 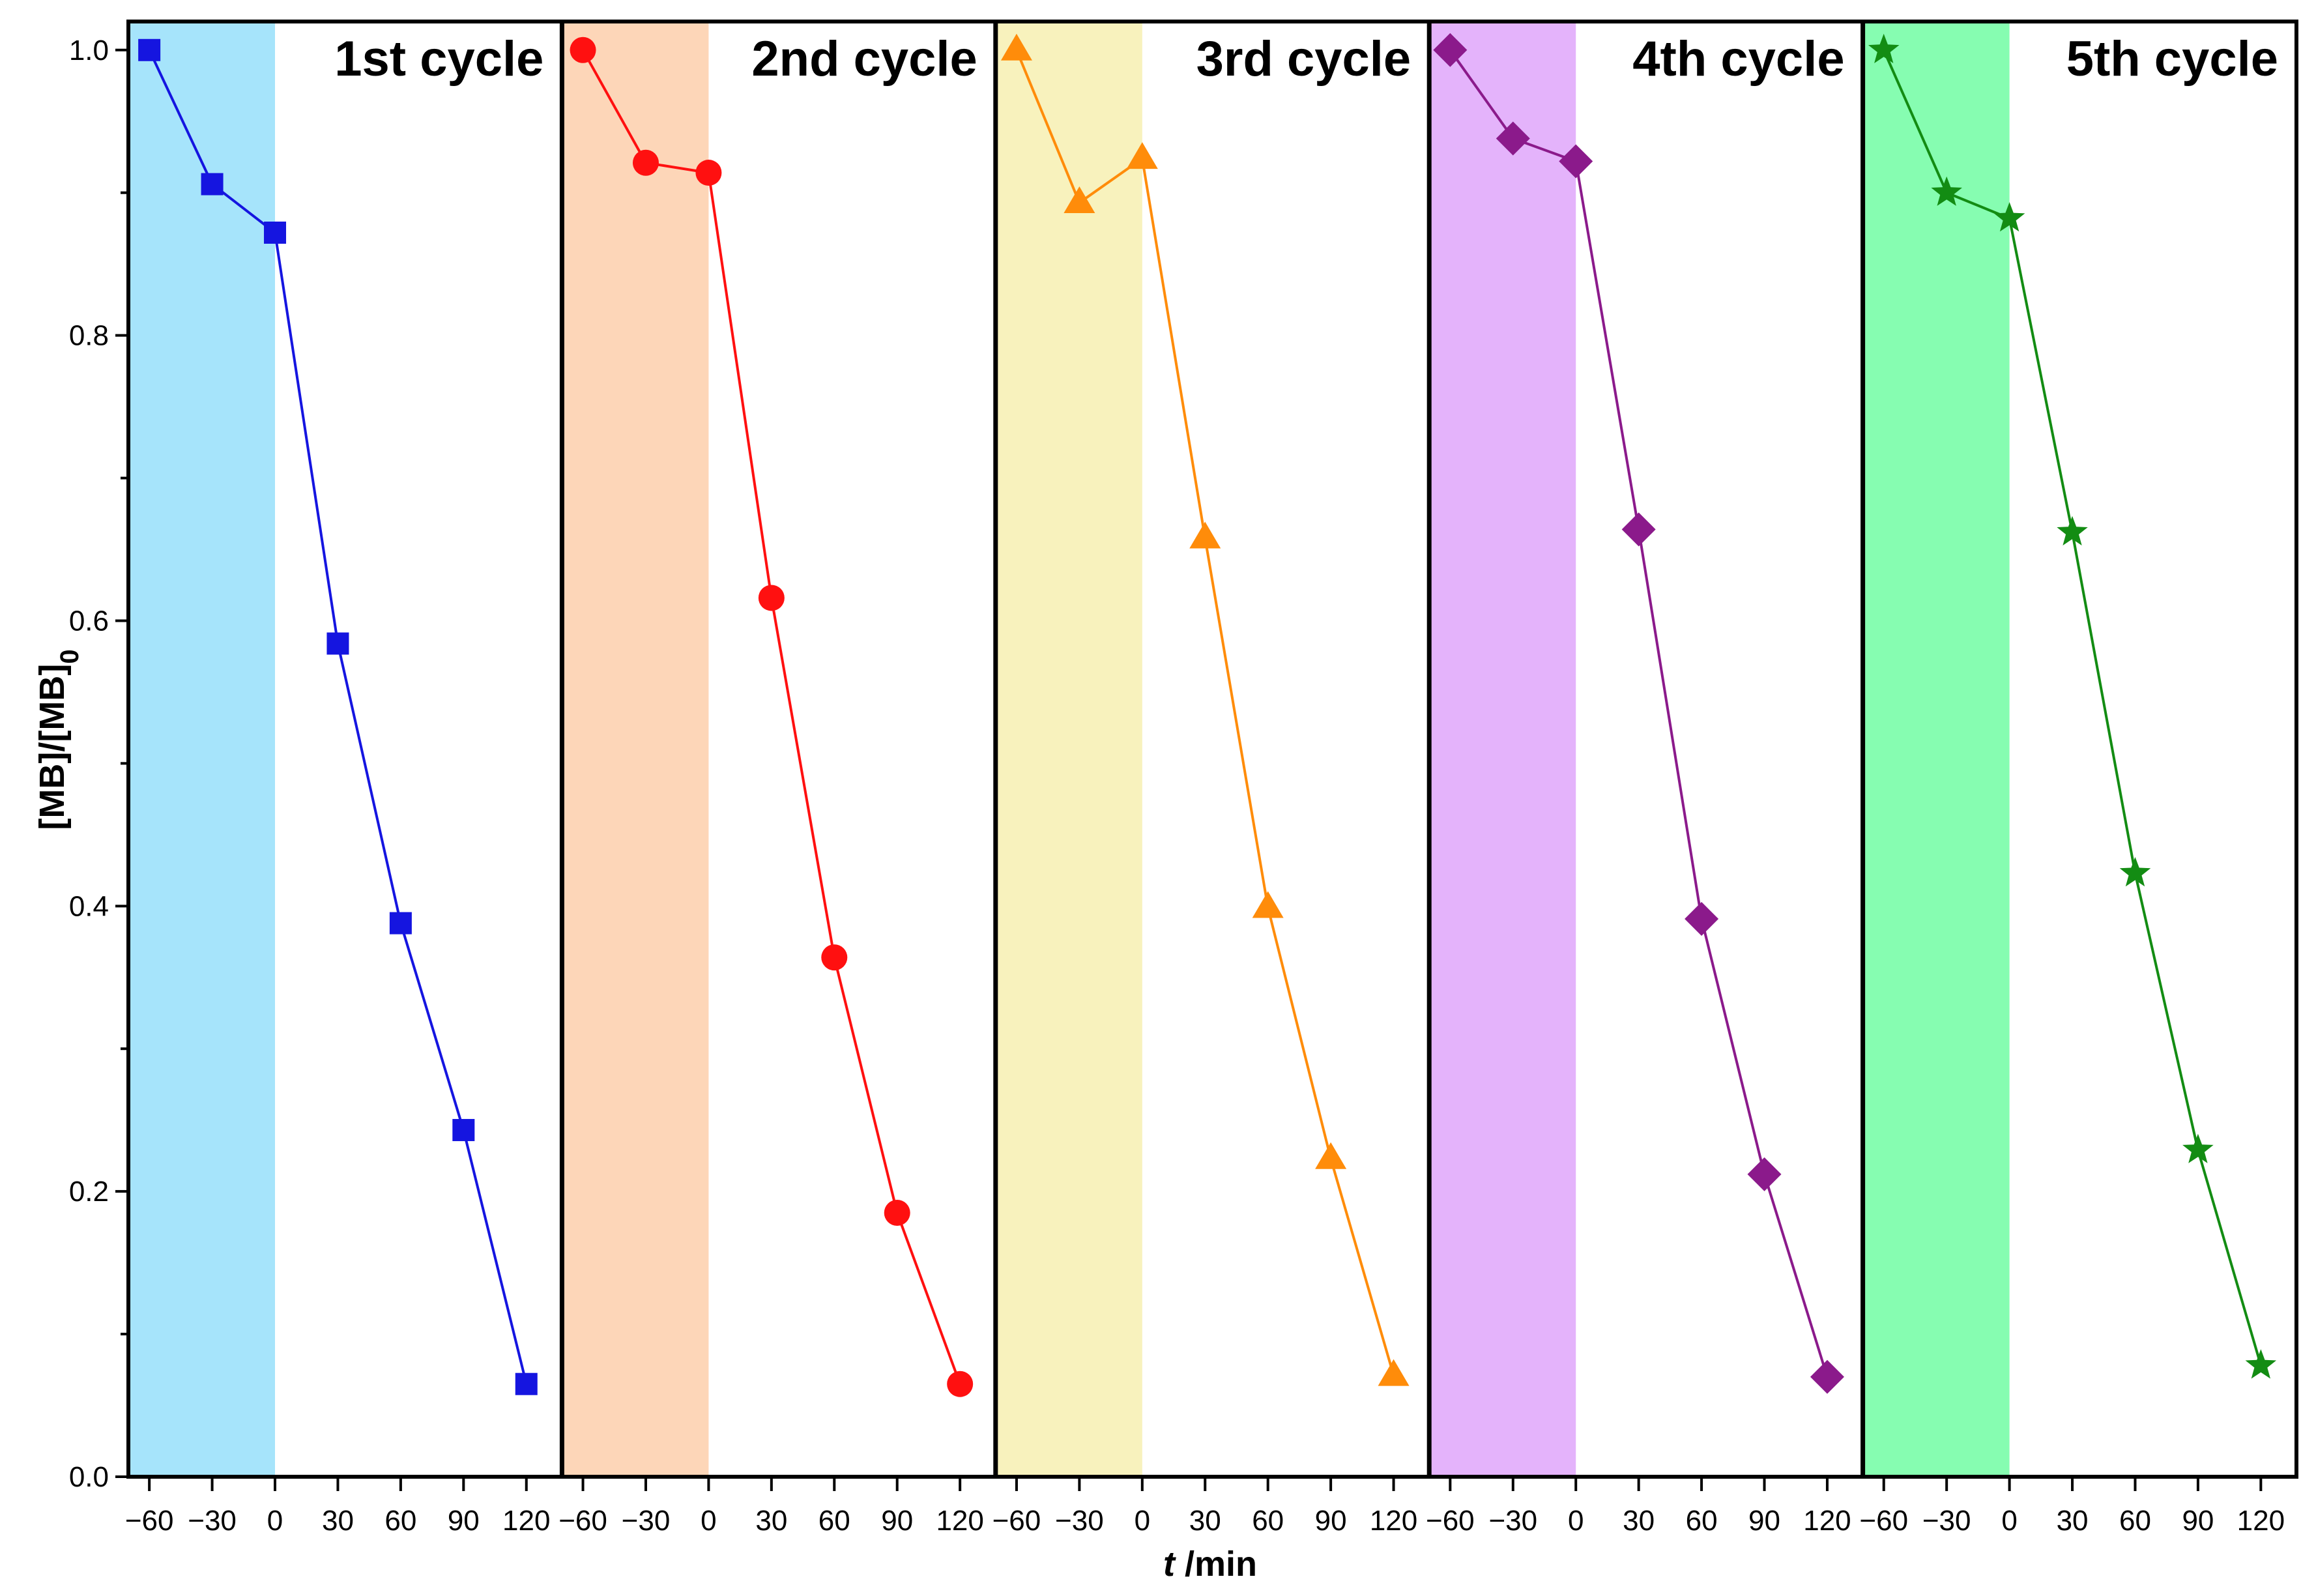 What do you see at coordinates (89, 336) in the screenshot?
I see `y-tick-label: 0.8` at bounding box center [89, 336].